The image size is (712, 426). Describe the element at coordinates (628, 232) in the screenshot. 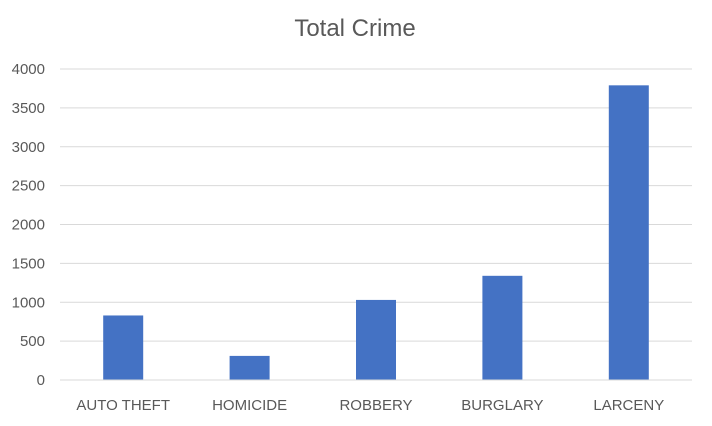

I see `bar-larceny` at that location.